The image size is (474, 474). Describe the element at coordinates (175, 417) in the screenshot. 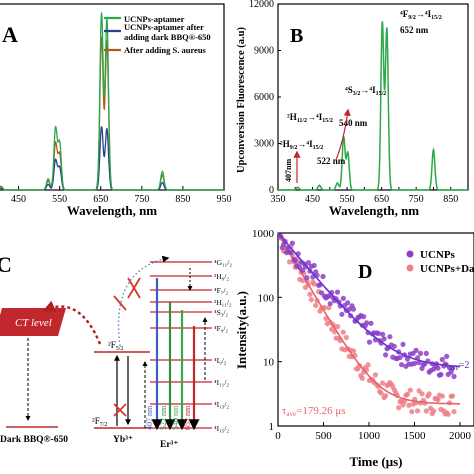

I see `emission-540-label: 540 nm` at that location.